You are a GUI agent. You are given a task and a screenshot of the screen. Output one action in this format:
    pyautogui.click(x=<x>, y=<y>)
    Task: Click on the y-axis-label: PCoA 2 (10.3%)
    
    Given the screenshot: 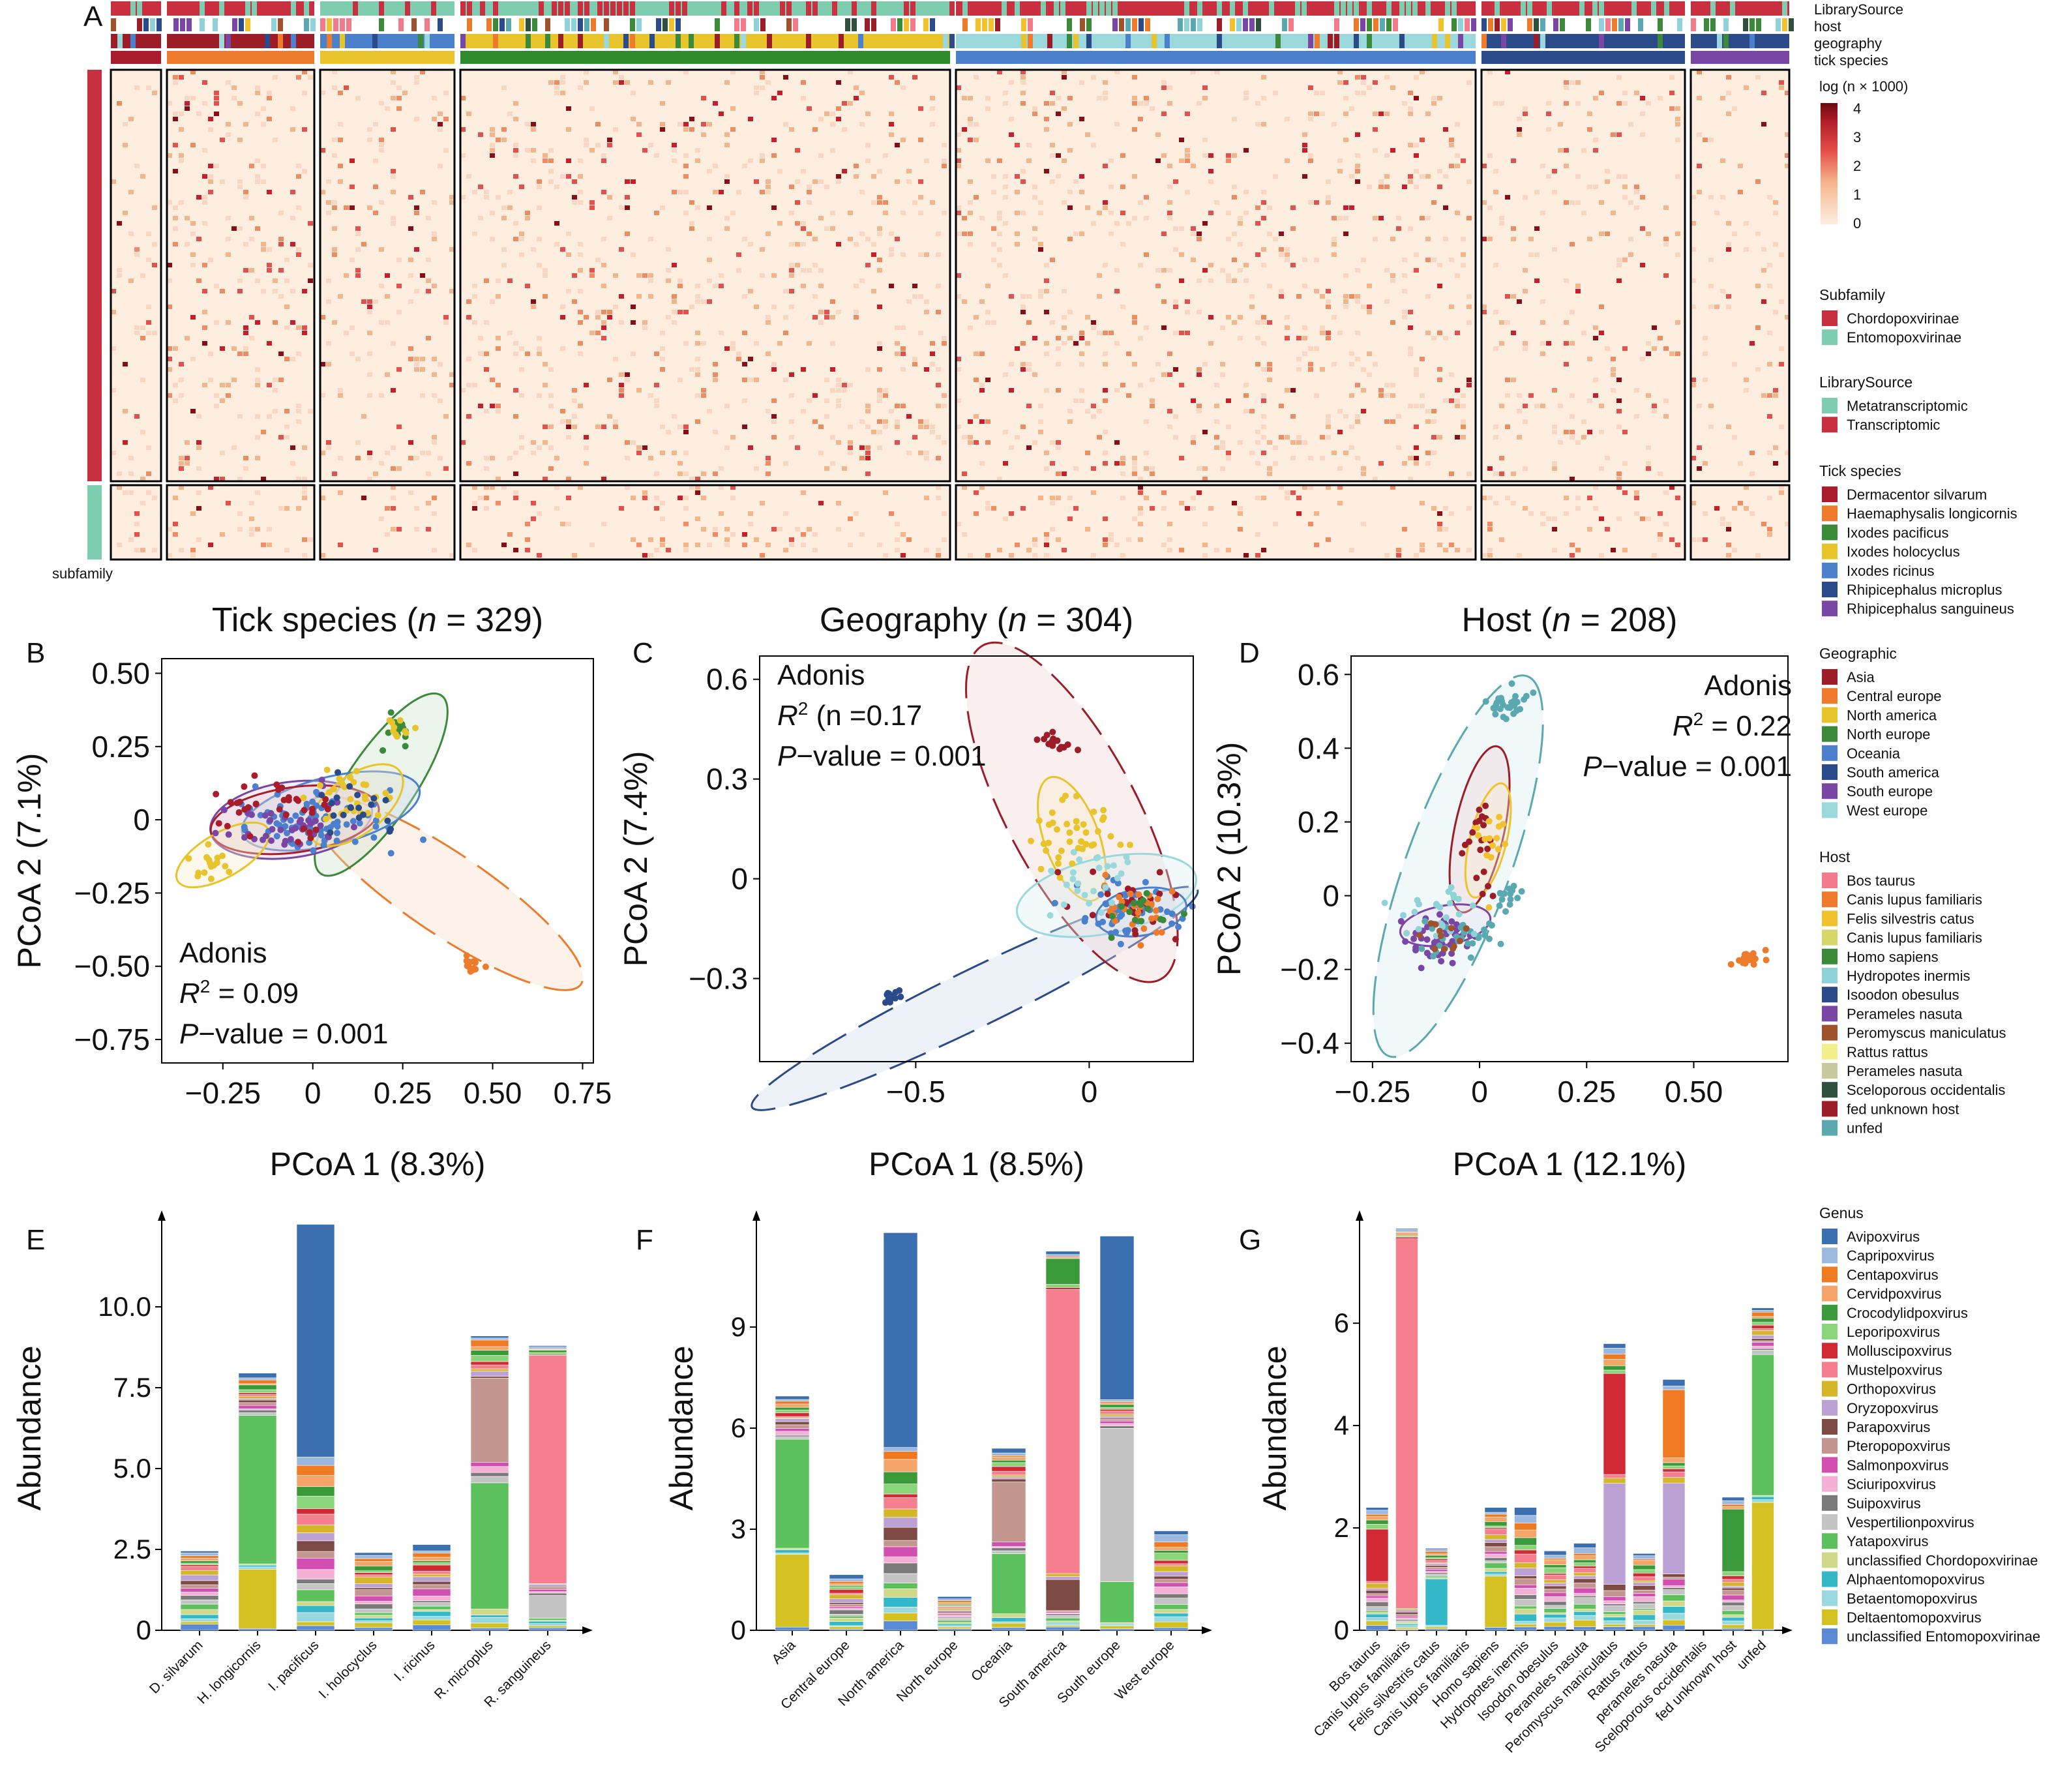 What is the action you would take?
    pyautogui.click(x=1229, y=859)
    